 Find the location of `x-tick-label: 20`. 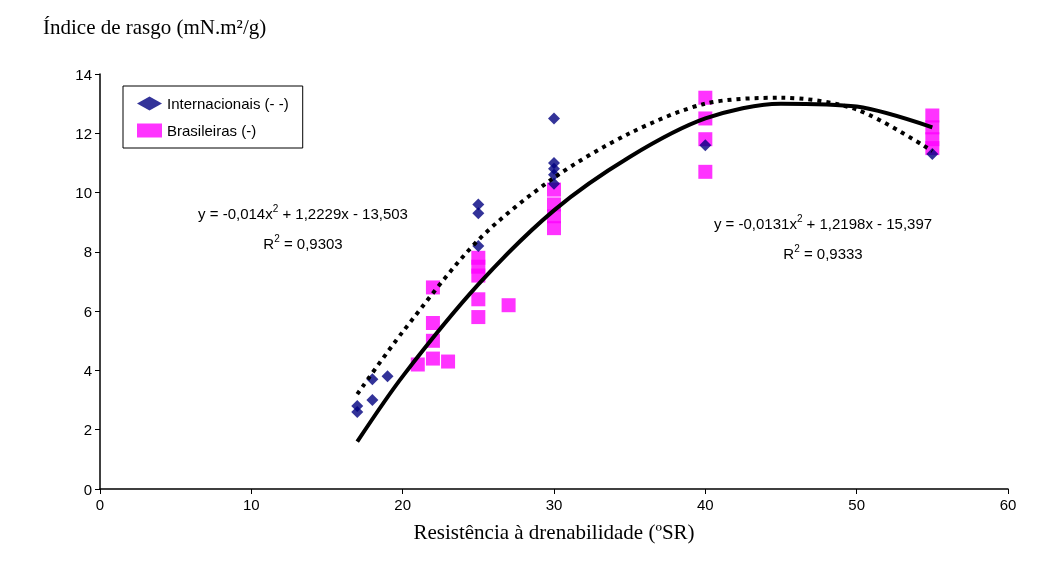

x-tick-label: 20 is located at coordinates (403, 504).